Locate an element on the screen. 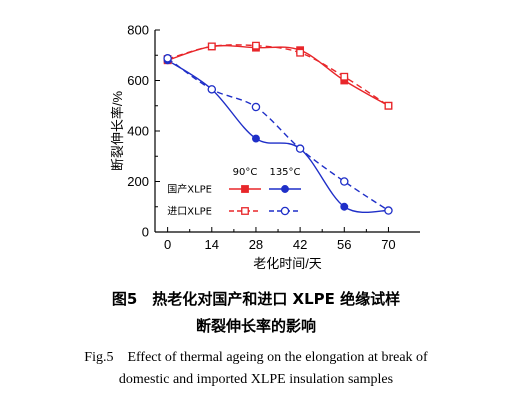 Image resolution: width=512 pixels, height=404 pixels. y-tick-label: 0 is located at coordinates (145, 232).